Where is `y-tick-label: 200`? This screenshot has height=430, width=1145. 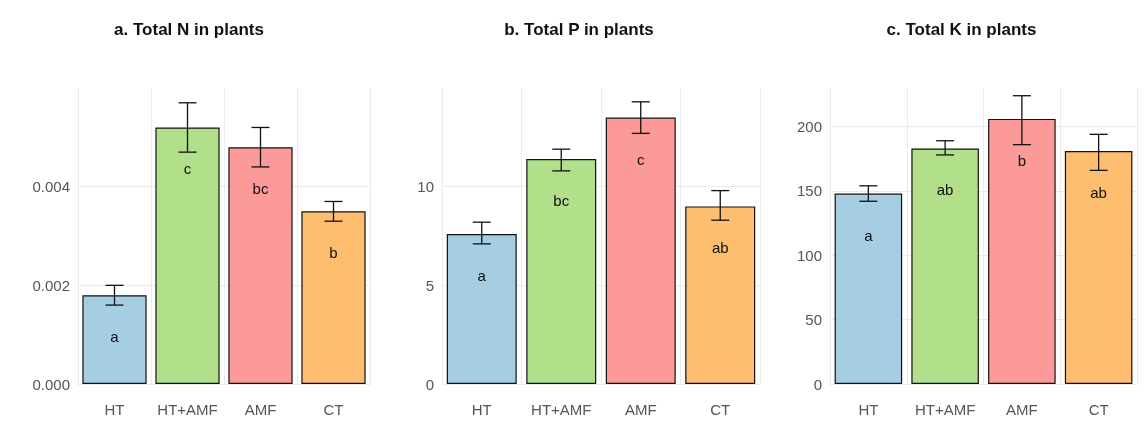
y-tick-label: 200 is located at coordinates (809, 127).